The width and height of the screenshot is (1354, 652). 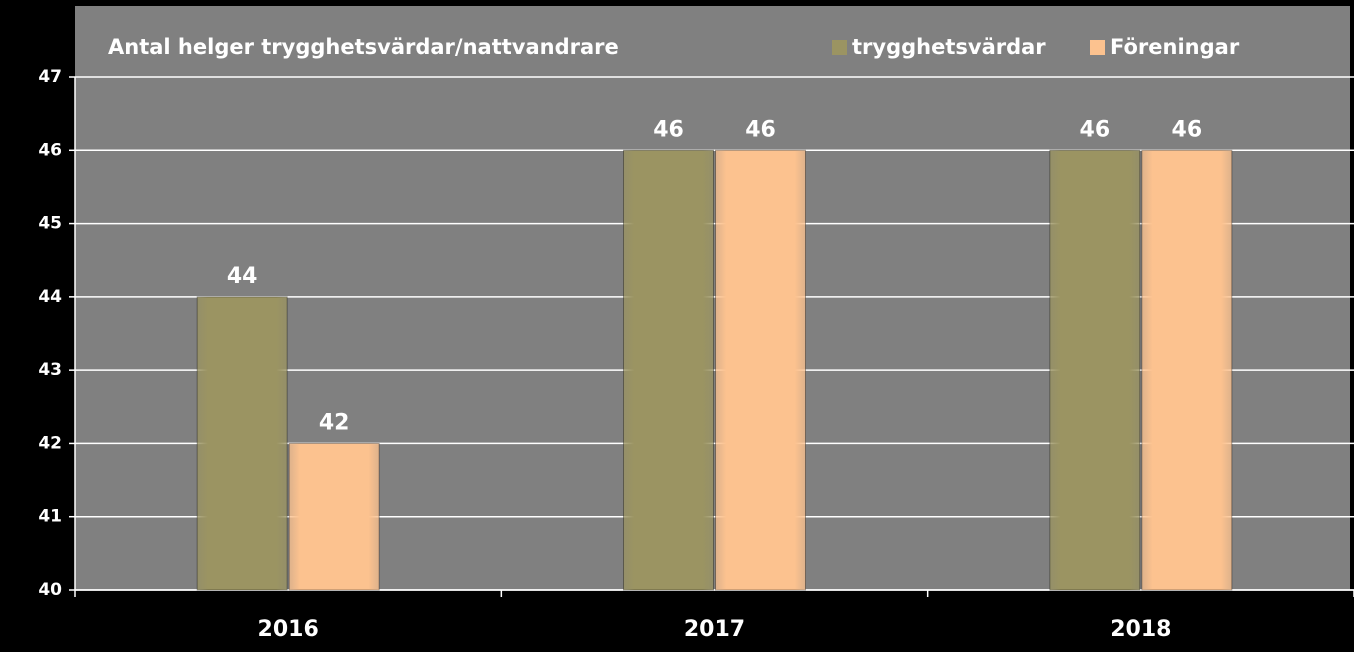 I want to click on y-tick-label: 41, so click(x=50, y=517).